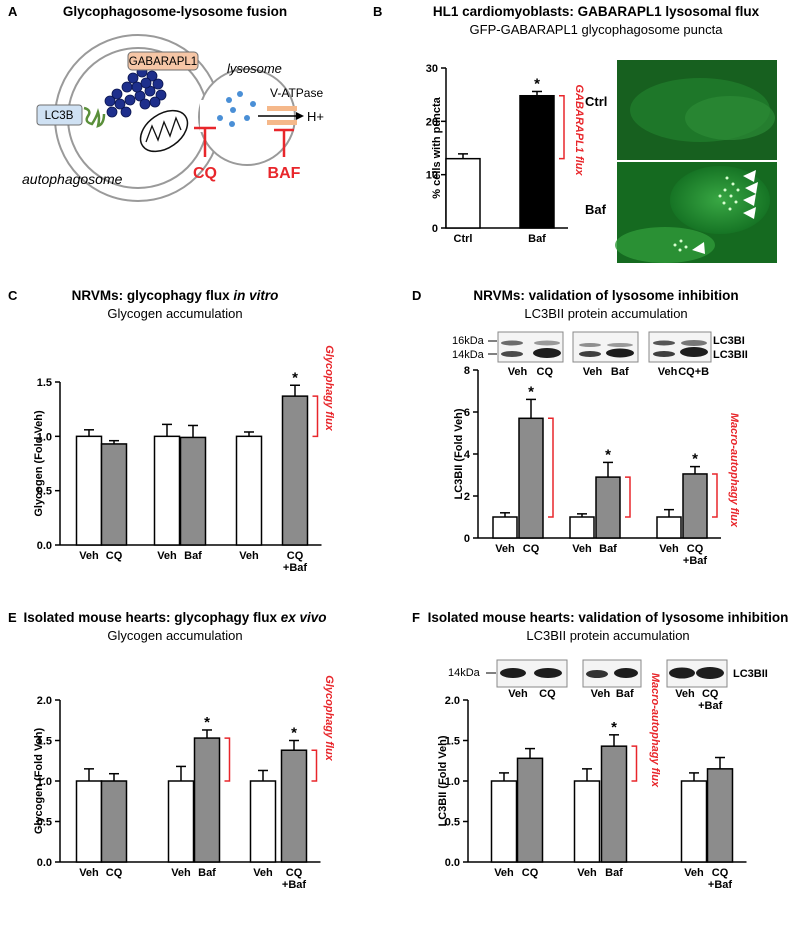  I want to click on y-tick-label: 8, so click(467, 371).